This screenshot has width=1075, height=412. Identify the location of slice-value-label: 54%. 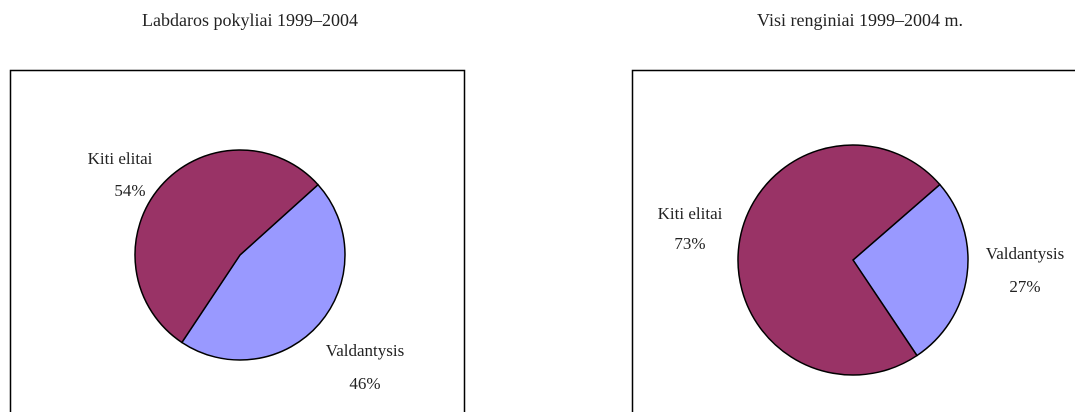
(129, 190).